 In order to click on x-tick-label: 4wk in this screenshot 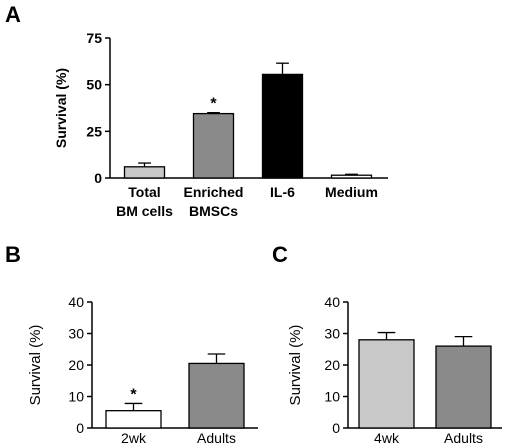, I will do `click(387, 437)`.